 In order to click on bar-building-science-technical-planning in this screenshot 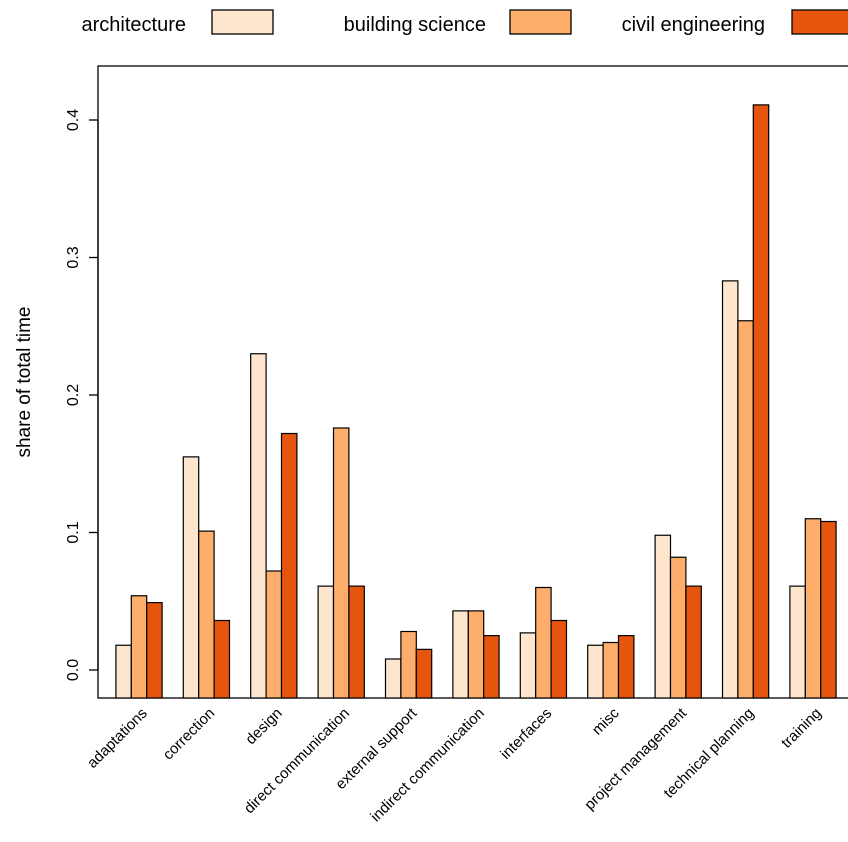, I will do `click(745, 509)`.